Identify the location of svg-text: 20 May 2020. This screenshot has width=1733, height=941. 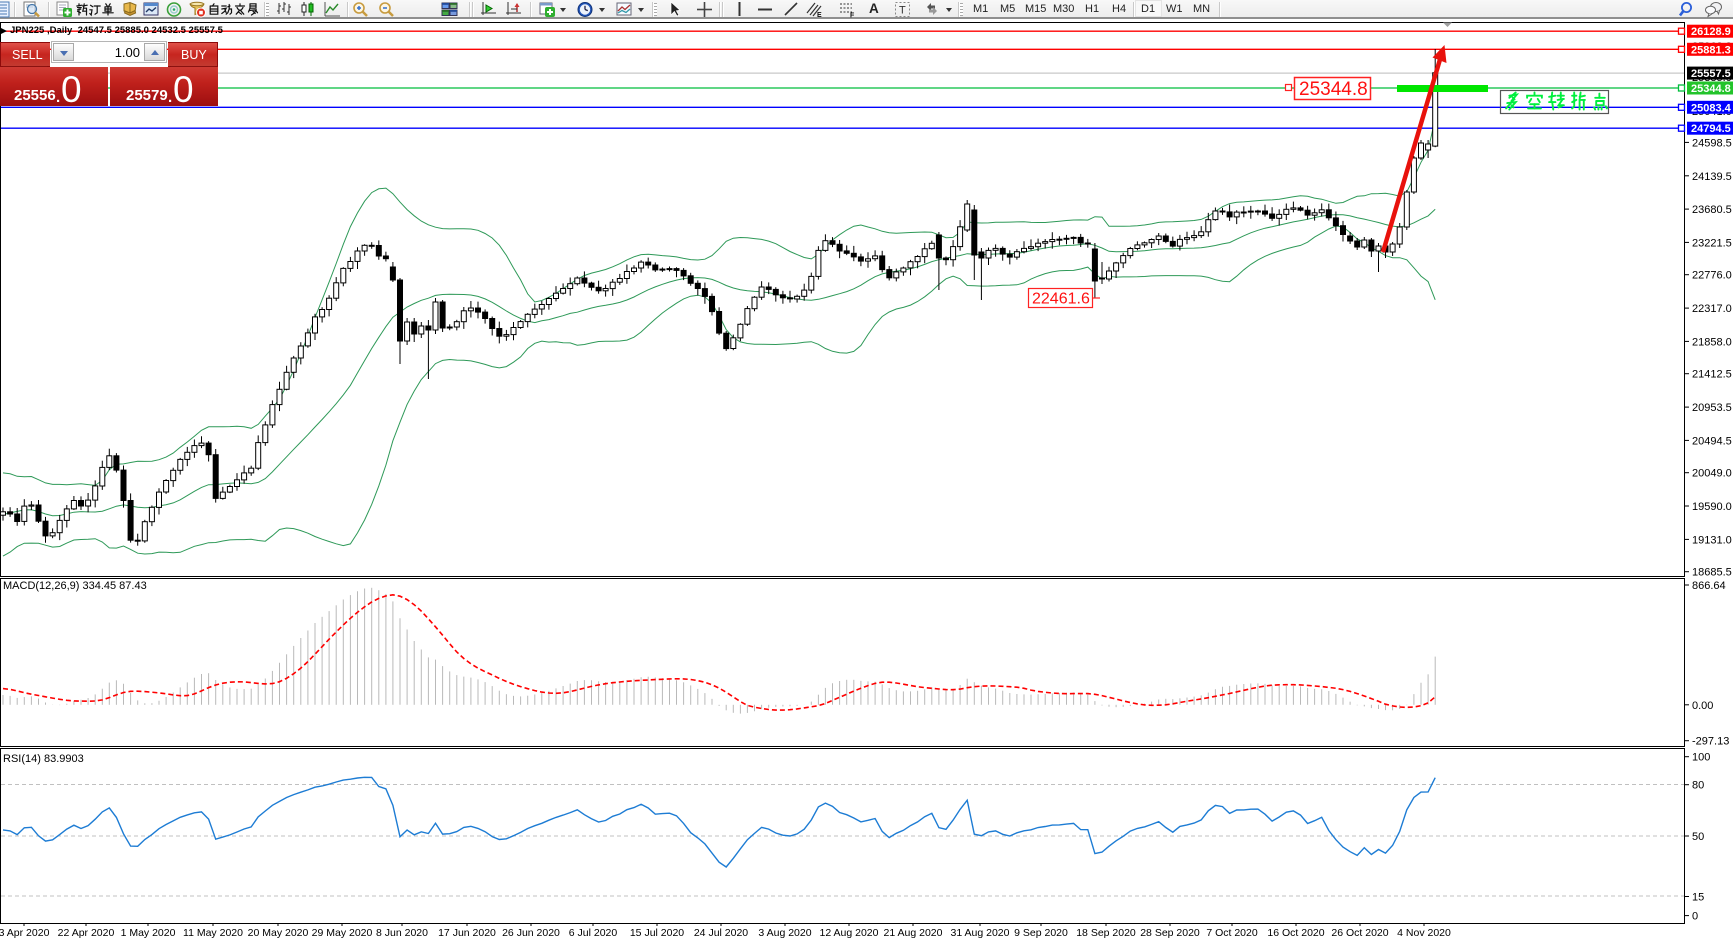
(278, 933).